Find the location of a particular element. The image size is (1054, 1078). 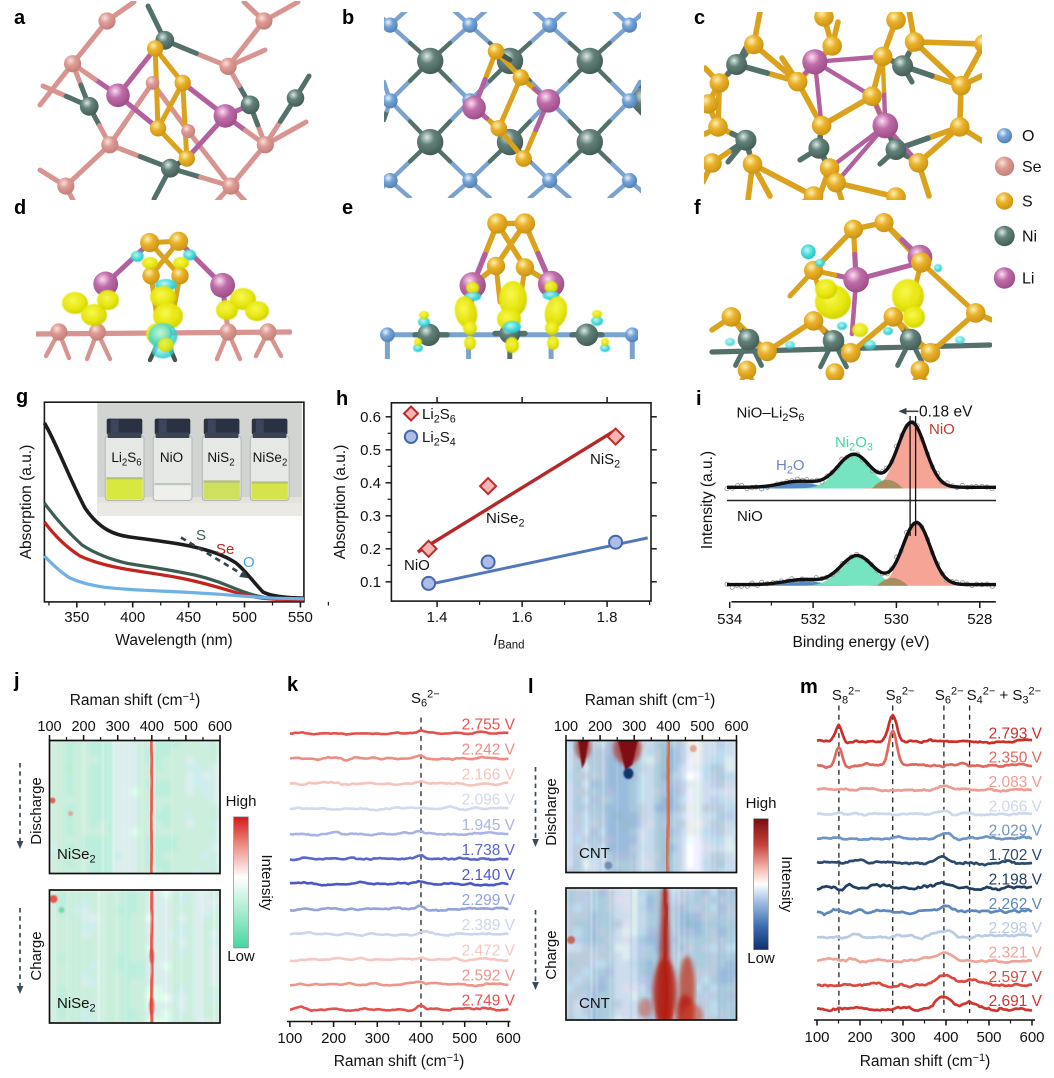

svg-text: 2.321 V is located at coordinates (1016, 952).